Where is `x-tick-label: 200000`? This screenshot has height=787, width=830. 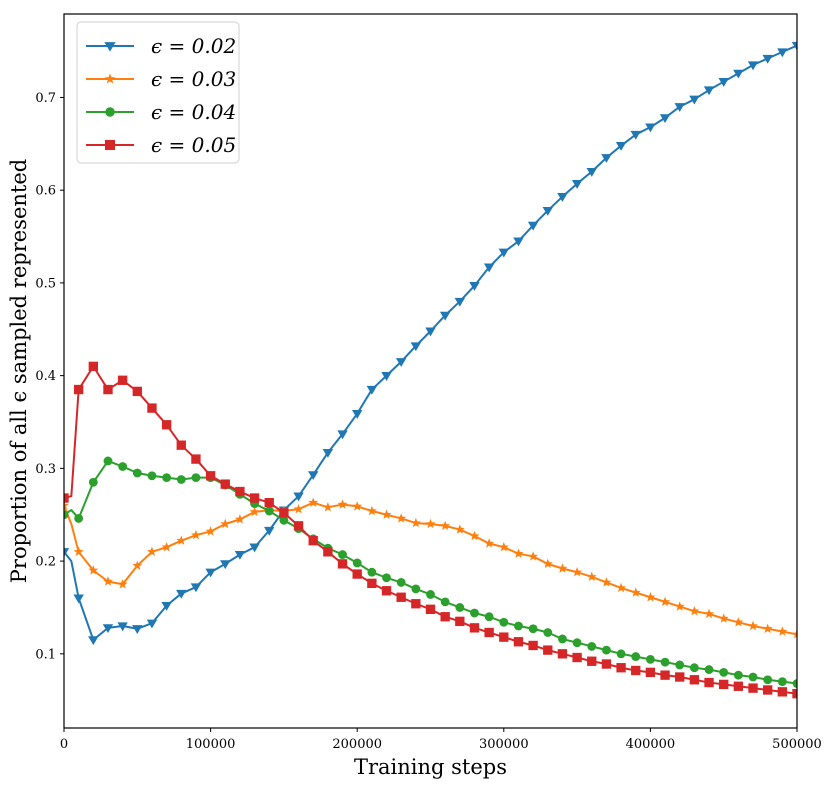 x-tick-label: 200000 is located at coordinates (357, 744).